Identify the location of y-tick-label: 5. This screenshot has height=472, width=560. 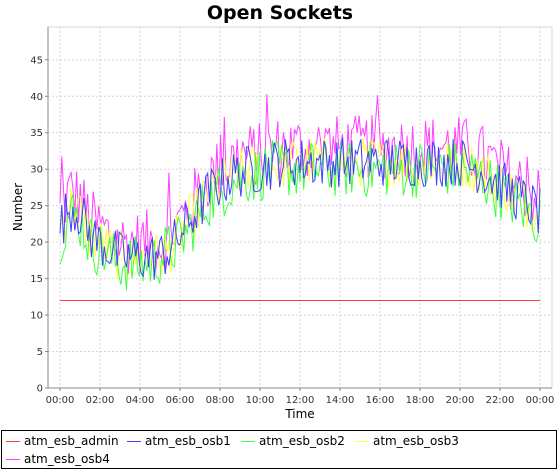
(40, 352).